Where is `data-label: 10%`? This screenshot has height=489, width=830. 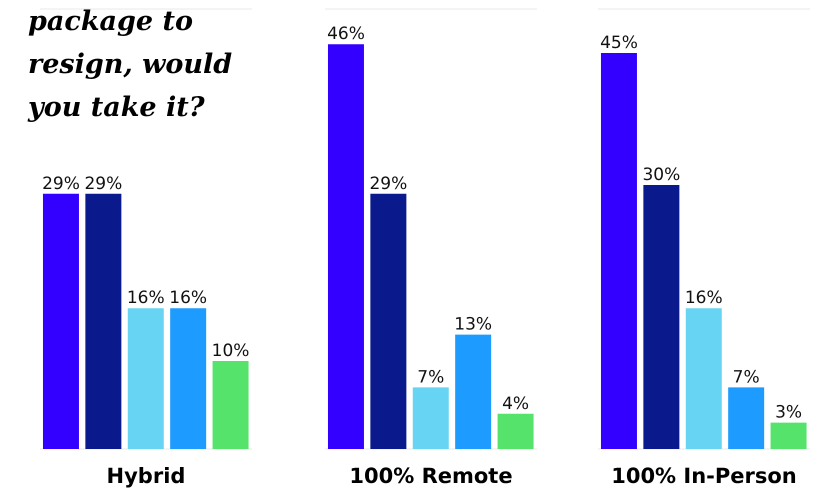
data-label: 10% is located at coordinates (231, 351).